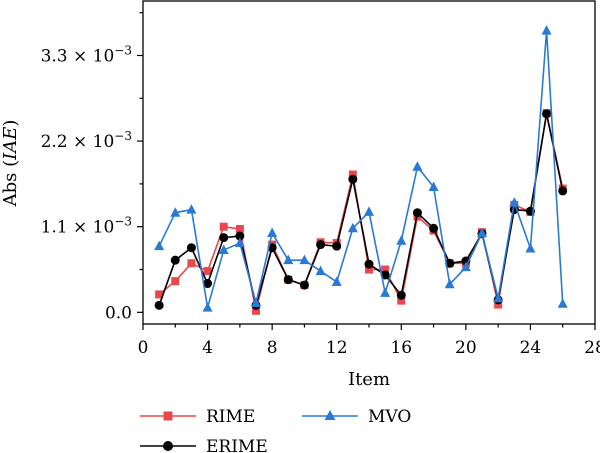 Image resolution: width=600 pixels, height=453 pixels. I want to click on legend-label-rime: RIME, so click(230, 417).